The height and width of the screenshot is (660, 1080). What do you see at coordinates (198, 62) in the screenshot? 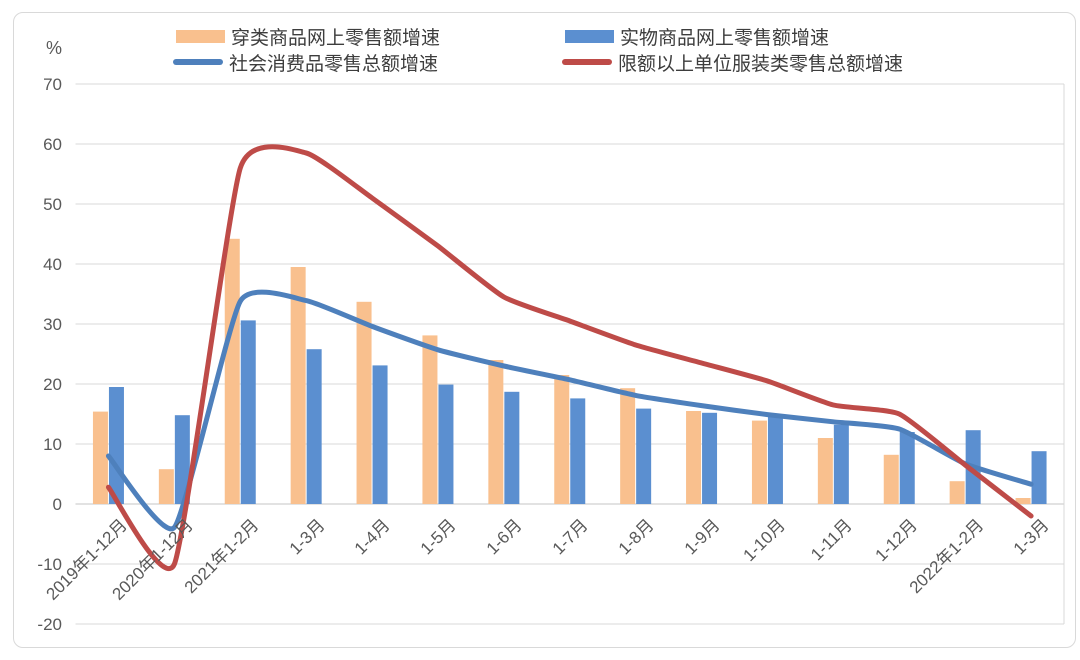
I see `legend-swatch-blue-line-icon` at bounding box center [198, 62].